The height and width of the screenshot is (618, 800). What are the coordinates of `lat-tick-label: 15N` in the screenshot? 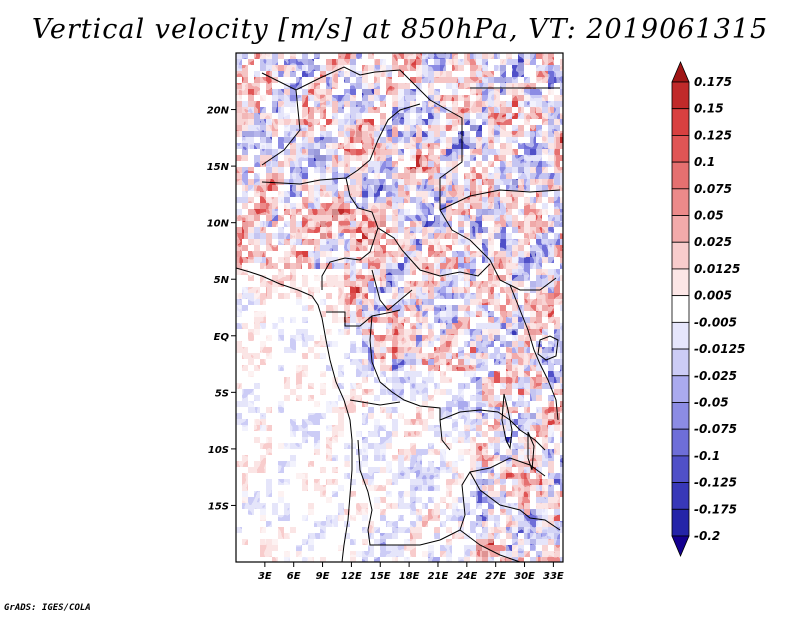 It's located at (218, 167).